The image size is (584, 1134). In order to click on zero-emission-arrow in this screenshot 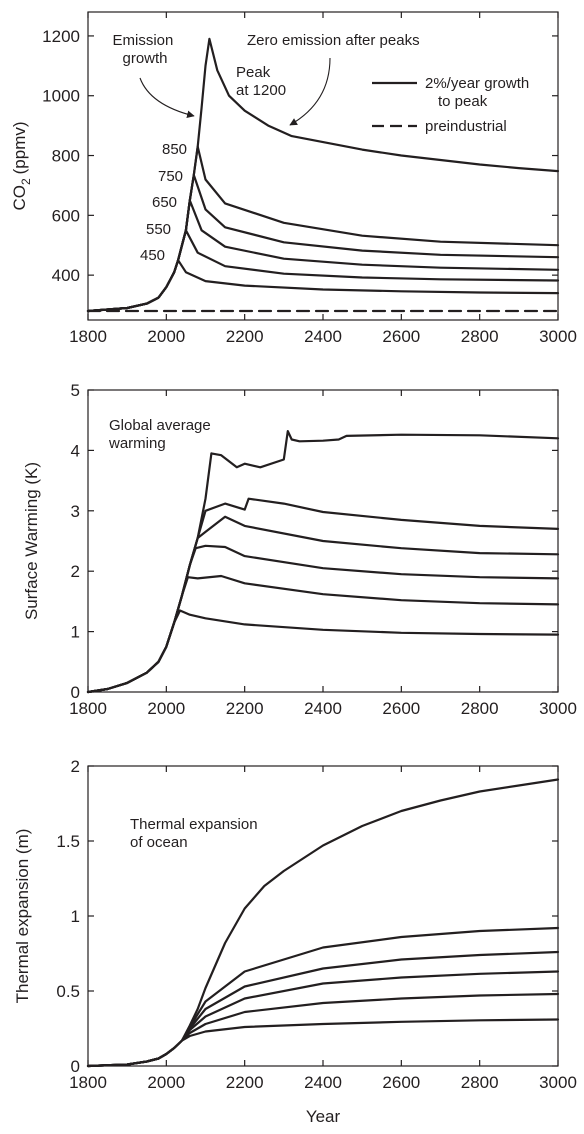, I will do `click(310, 91)`.